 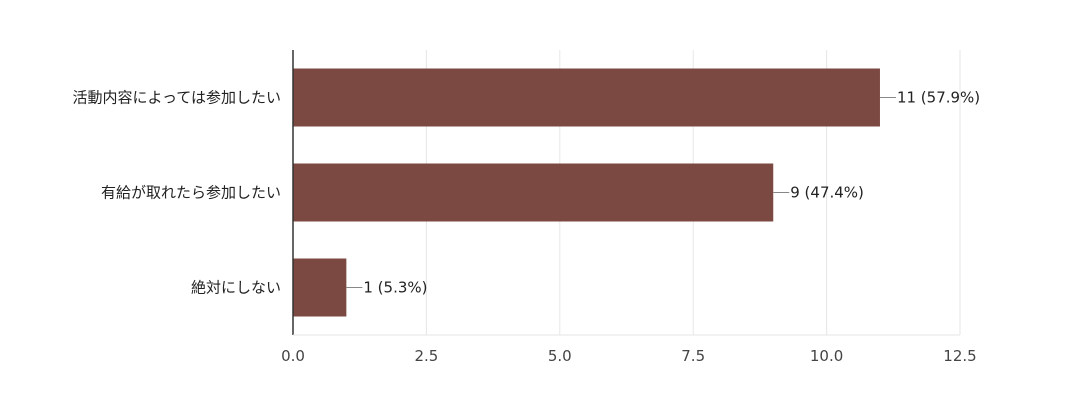 I want to click on category-label: 絶対にしない, so click(x=236, y=288).